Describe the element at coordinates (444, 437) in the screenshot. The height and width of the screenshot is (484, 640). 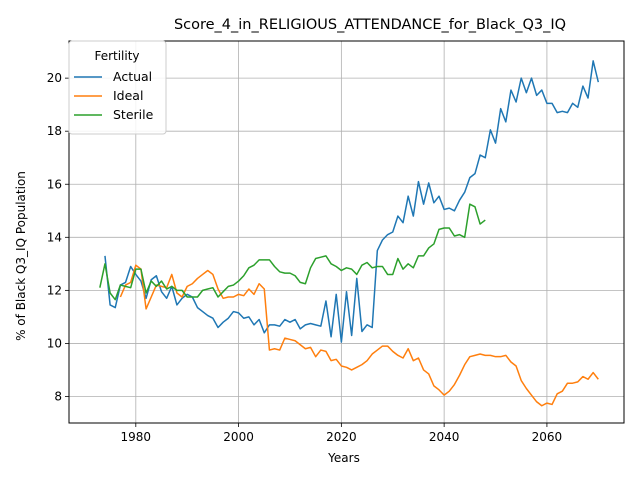
I see `x-tick-label: 2040` at that location.